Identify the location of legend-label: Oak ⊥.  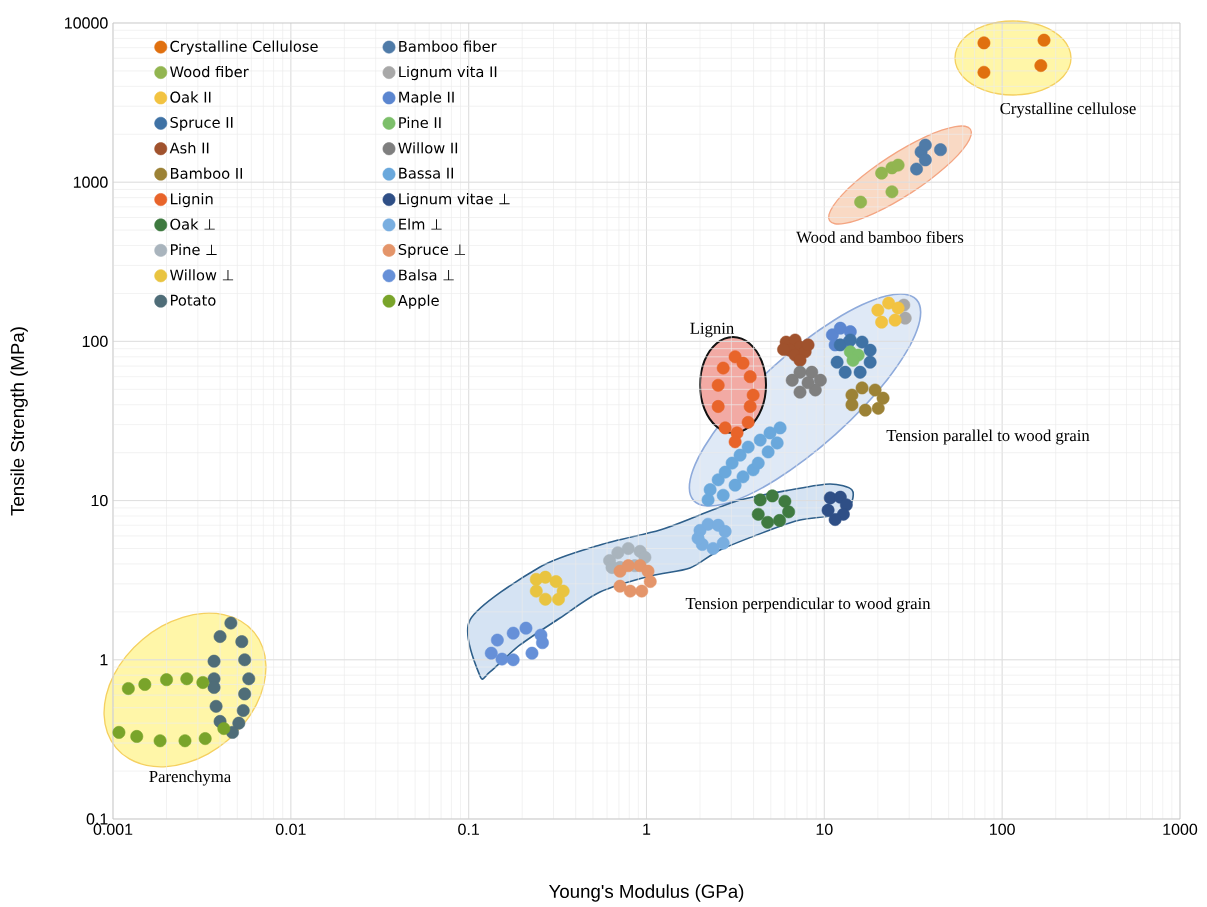
(192, 224).